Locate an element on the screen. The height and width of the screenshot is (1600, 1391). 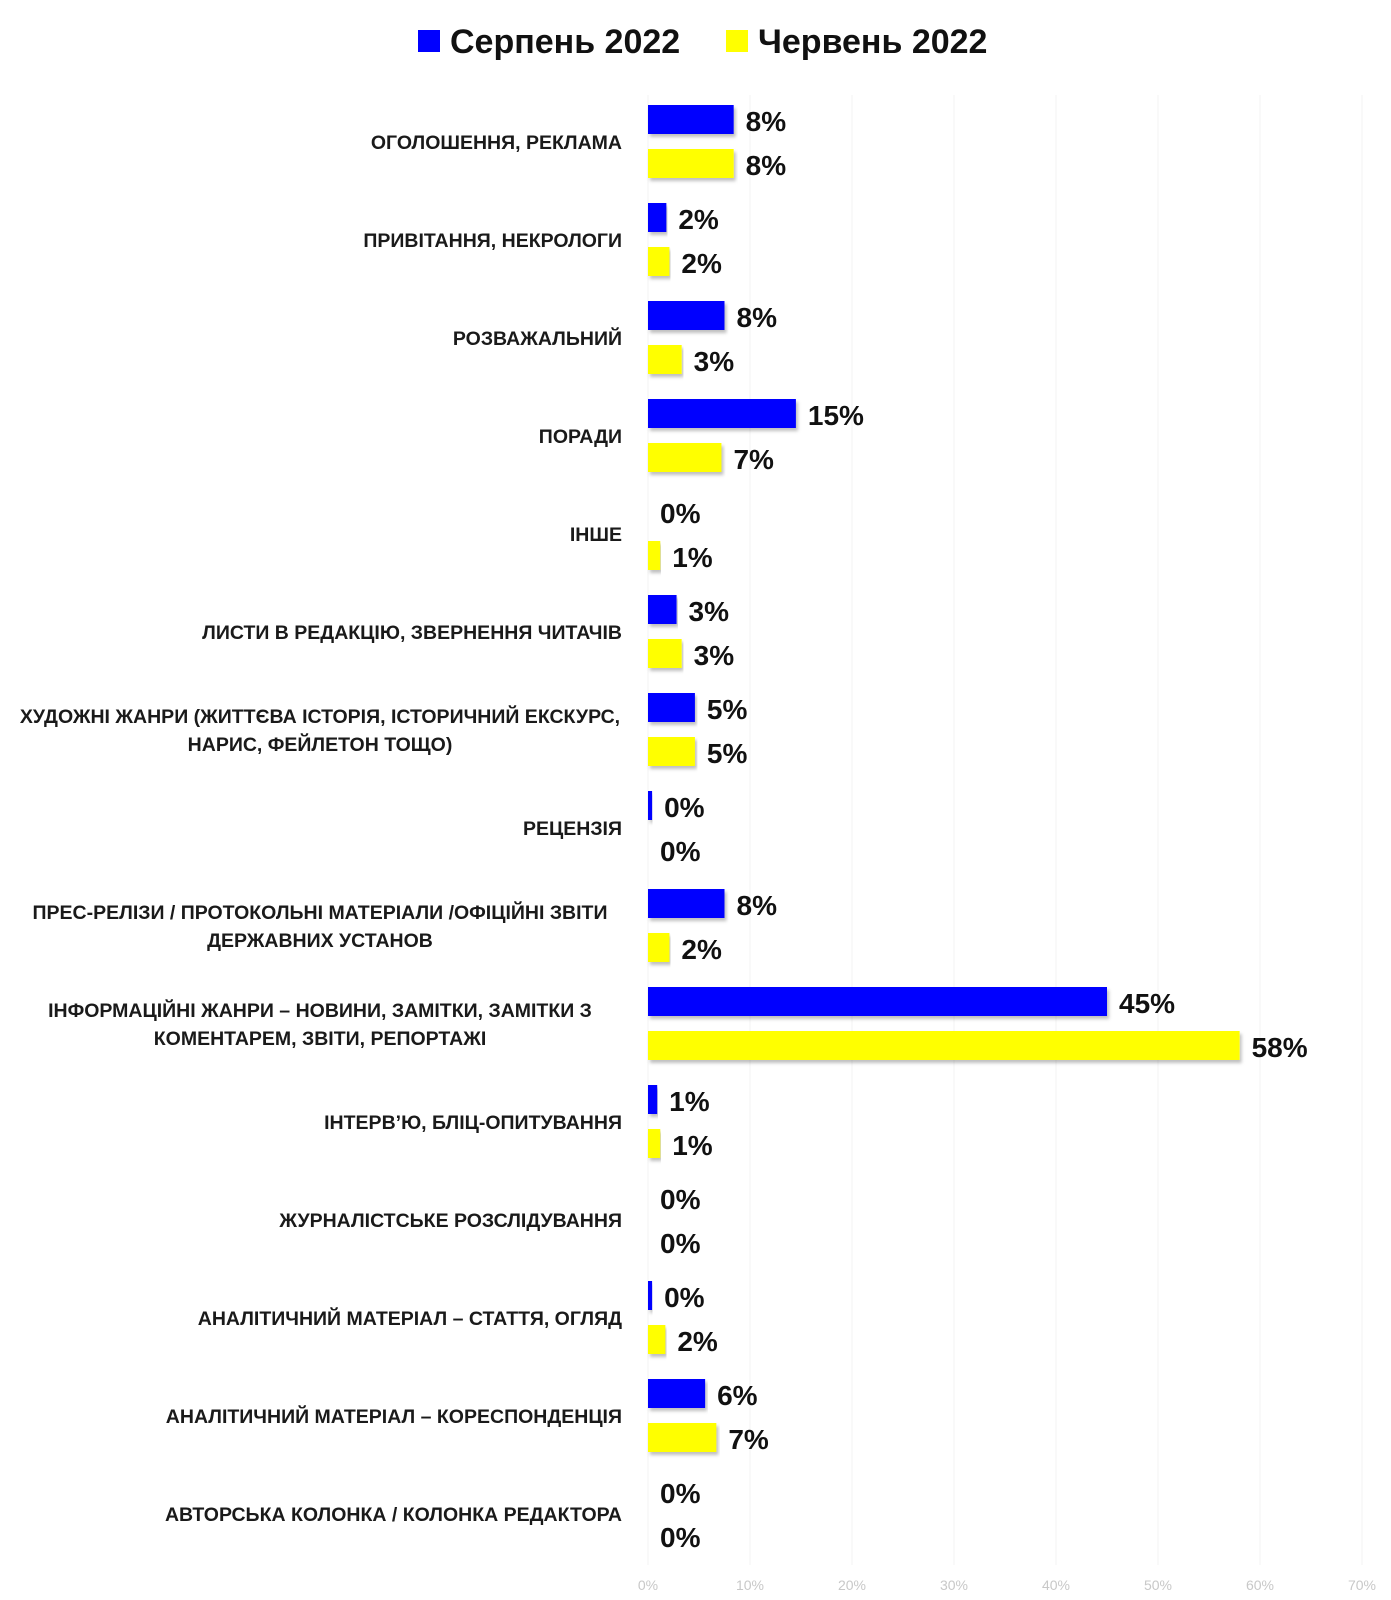
category-label: АНАЛІТИЧНИЙ МАТЕРІАЛ – КОРЕСПОНДЕНЦІЯ is located at coordinates (394, 1416).